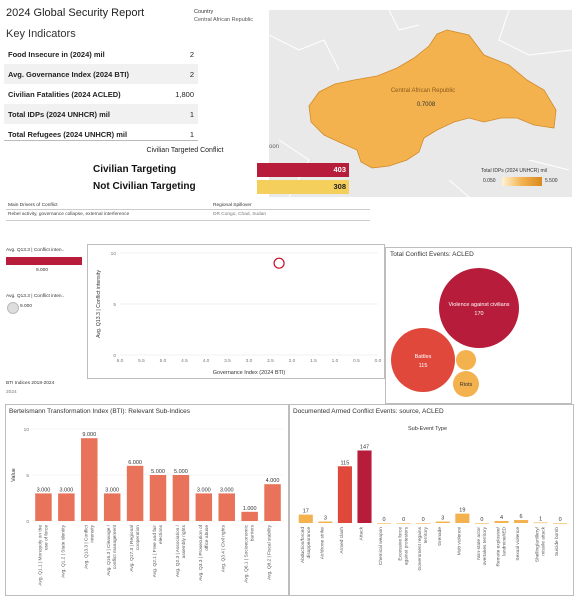 This screenshot has height=600, width=577. Describe the element at coordinates (101, 114) in the screenshot. I see `kpi-row: Total IDPs (2024 UNHCR) mil 1` at that location.